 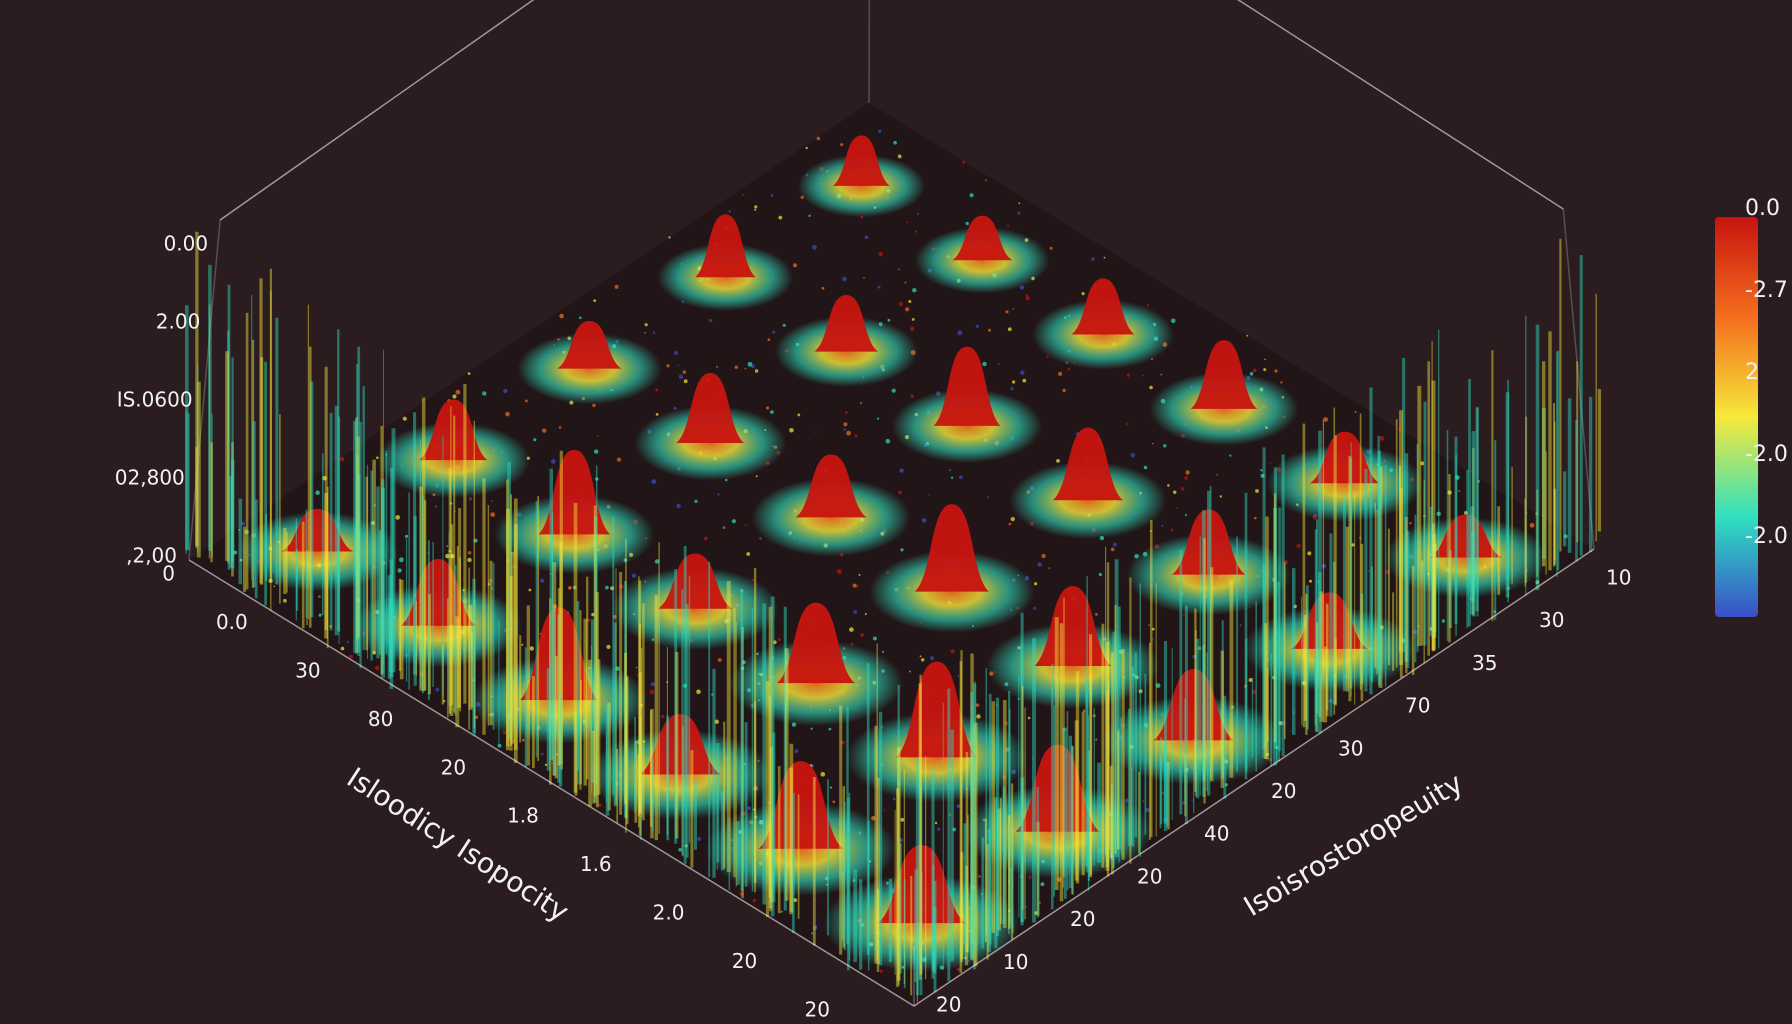 What do you see at coordinates (1216, 834) in the screenshot?
I see `y-tick-label: 40` at bounding box center [1216, 834].